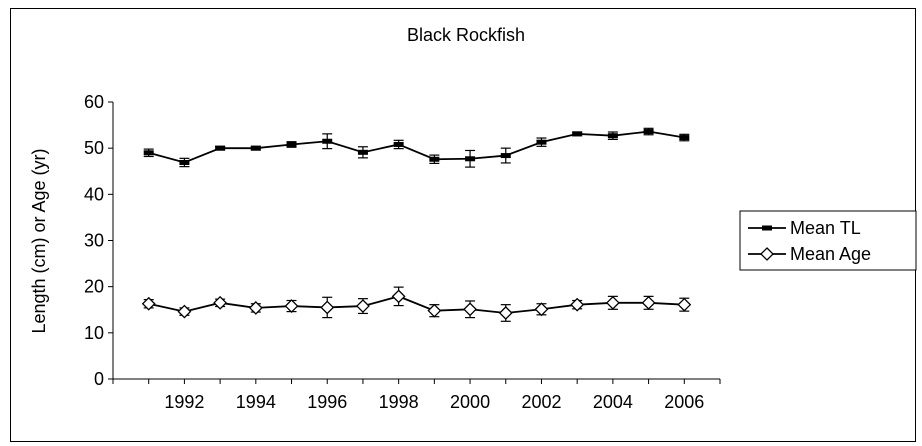 This screenshot has width=922, height=446. I want to click on legend-box, so click(828, 240).